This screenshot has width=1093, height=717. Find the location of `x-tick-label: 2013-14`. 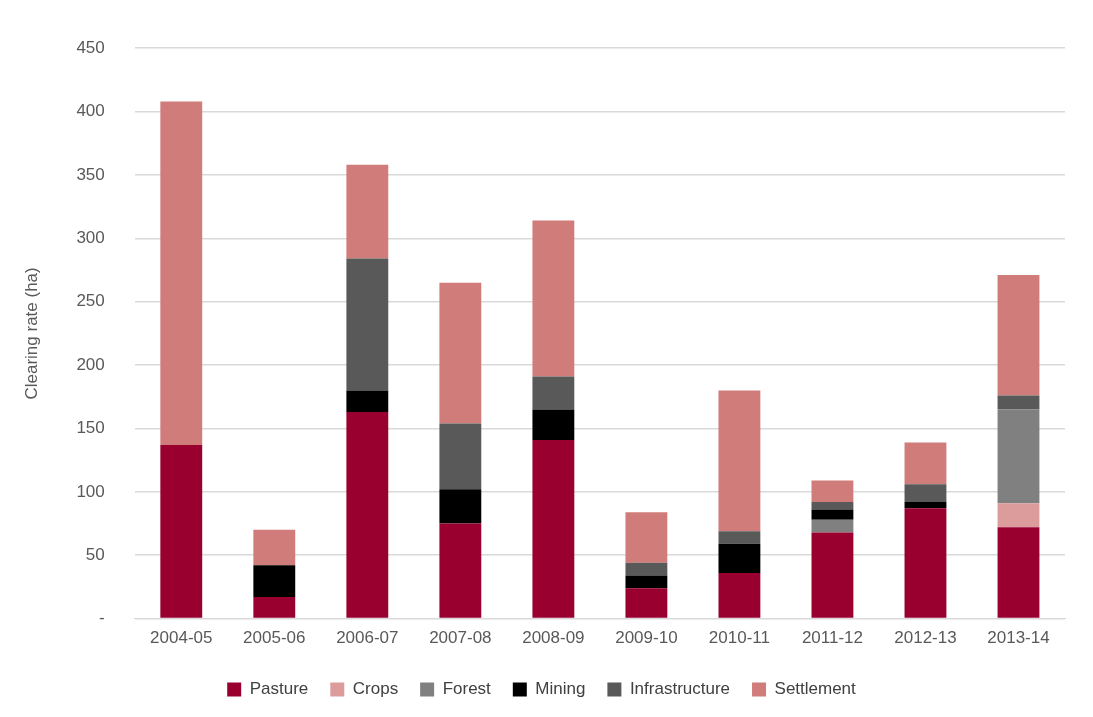

x-tick-label: 2013-14 is located at coordinates (1018, 638).